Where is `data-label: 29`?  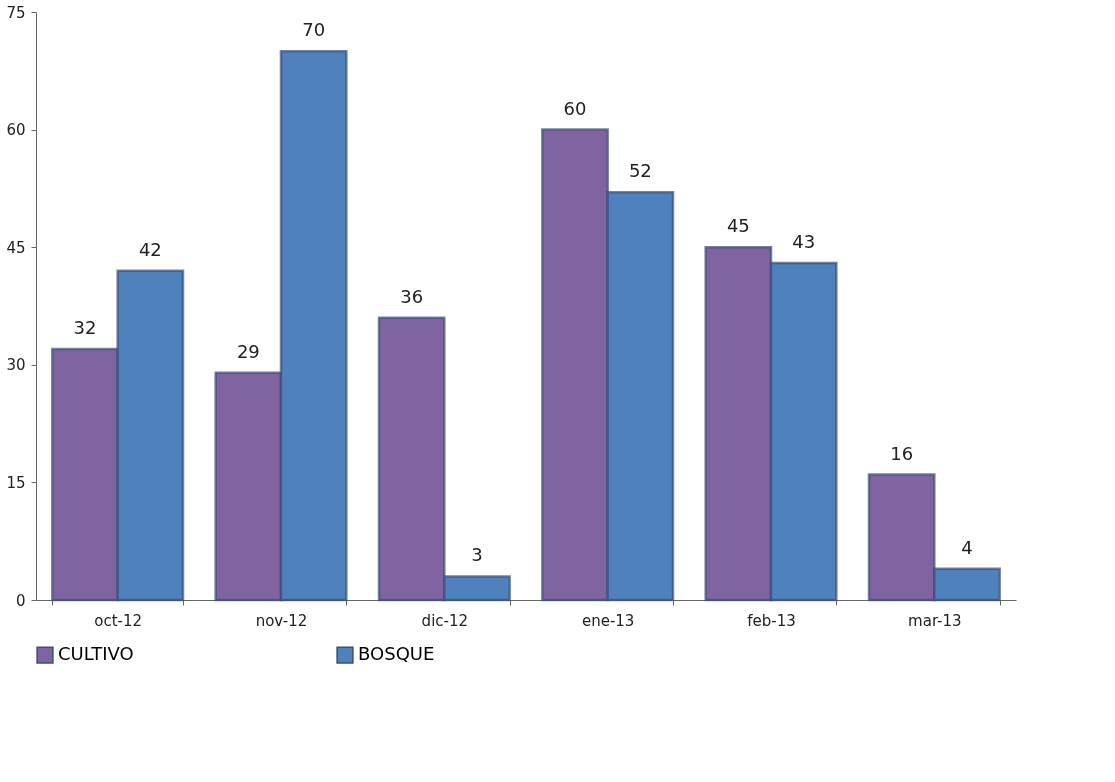 data-label: 29 is located at coordinates (248, 351).